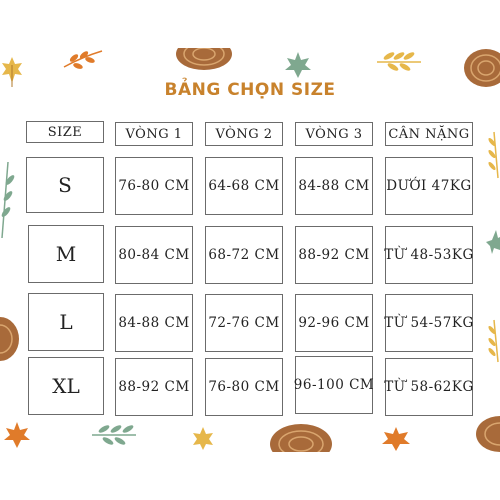 The width and height of the screenshot is (500, 500). What do you see at coordinates (244, 255) in the screenshot?
I see `vong-2-cell: 68-72 CM` at bounding box center [244, 255].